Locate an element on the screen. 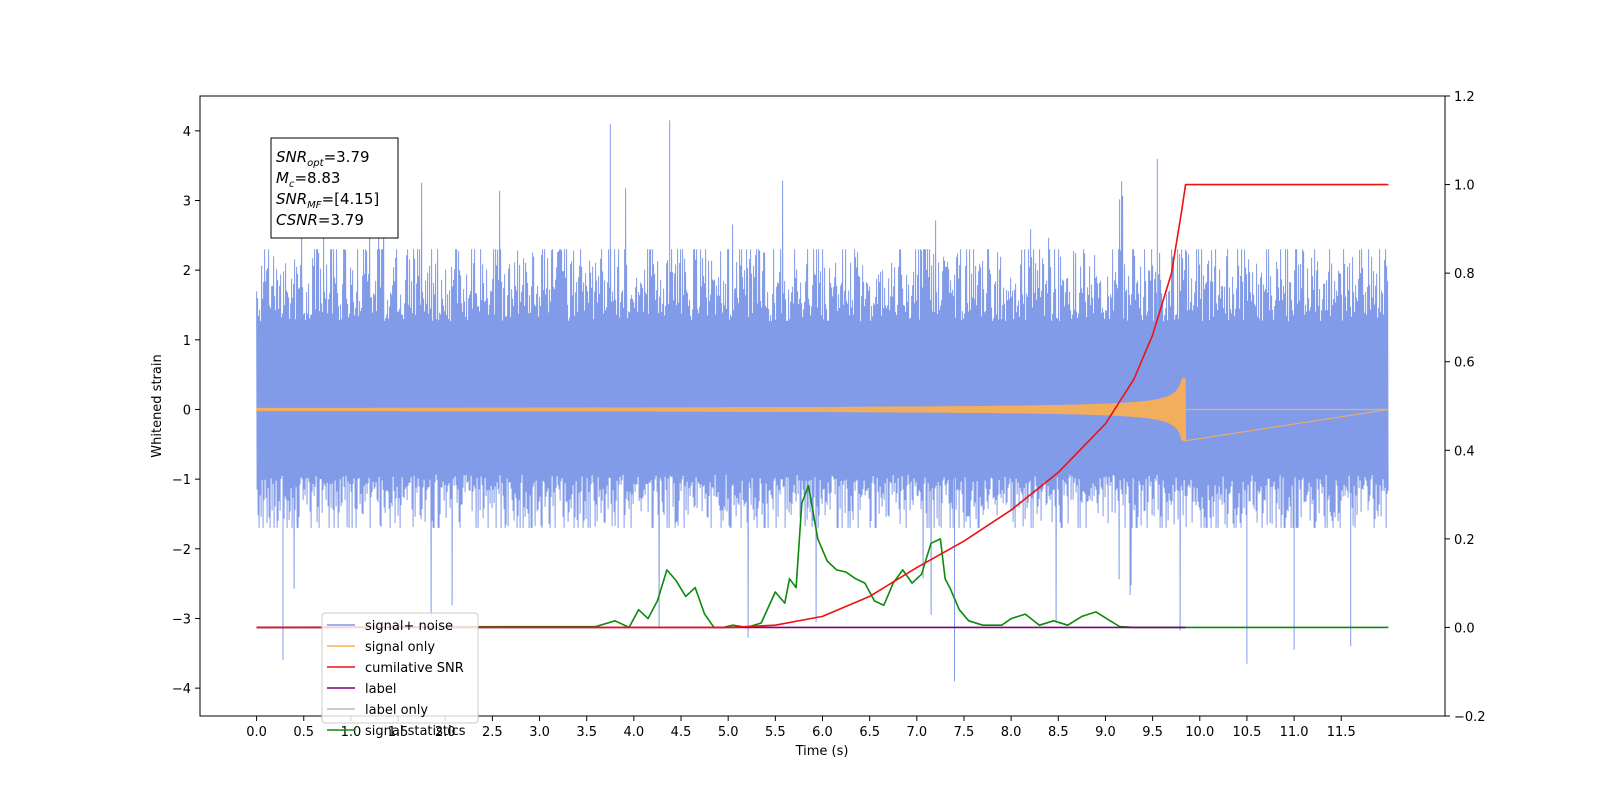 The height and width of the screenshot is (804, 1600). y2-tick-label: 1.0 is located at coordinates (1464, 186).